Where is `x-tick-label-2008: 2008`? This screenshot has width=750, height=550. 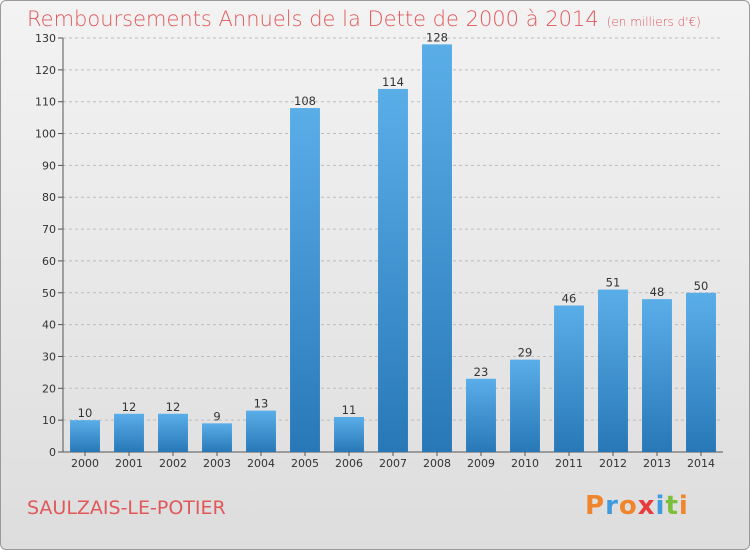 x-tick-label-2008: 2008 is located at coordinates (437, 463).